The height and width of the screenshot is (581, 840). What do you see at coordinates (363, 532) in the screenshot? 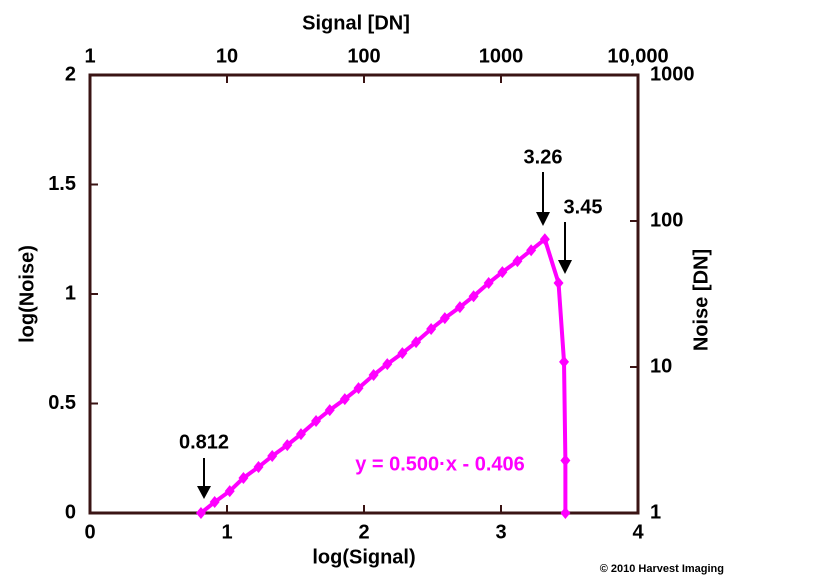
I see `x-tick-label: 2` at bounding box center [363, 532].